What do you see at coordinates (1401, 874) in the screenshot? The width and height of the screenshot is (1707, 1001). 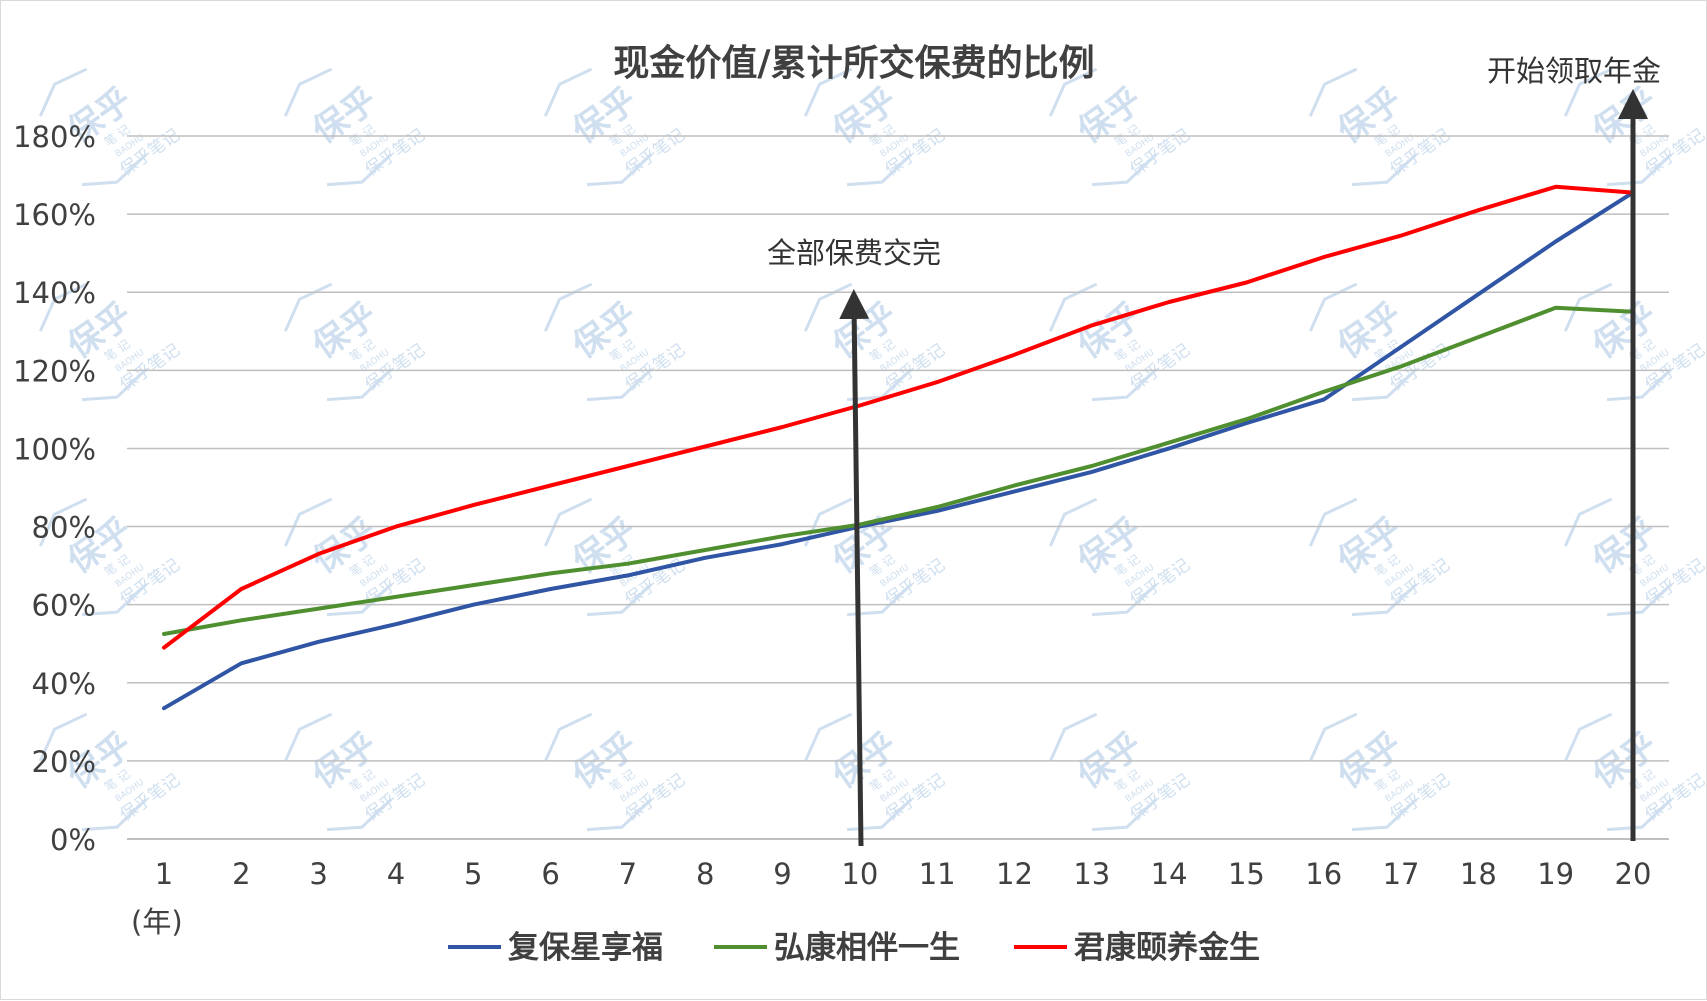 I see `x-tick-label: 17` at bounding box center [1401, 874].